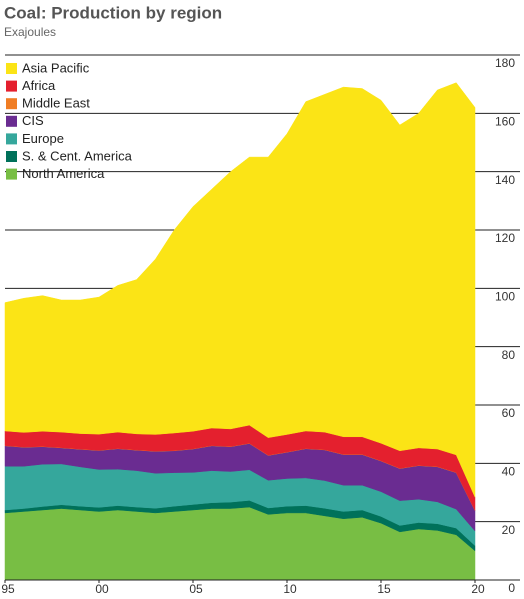  I want to click on y-tick-label: 100, so click(505, 297).